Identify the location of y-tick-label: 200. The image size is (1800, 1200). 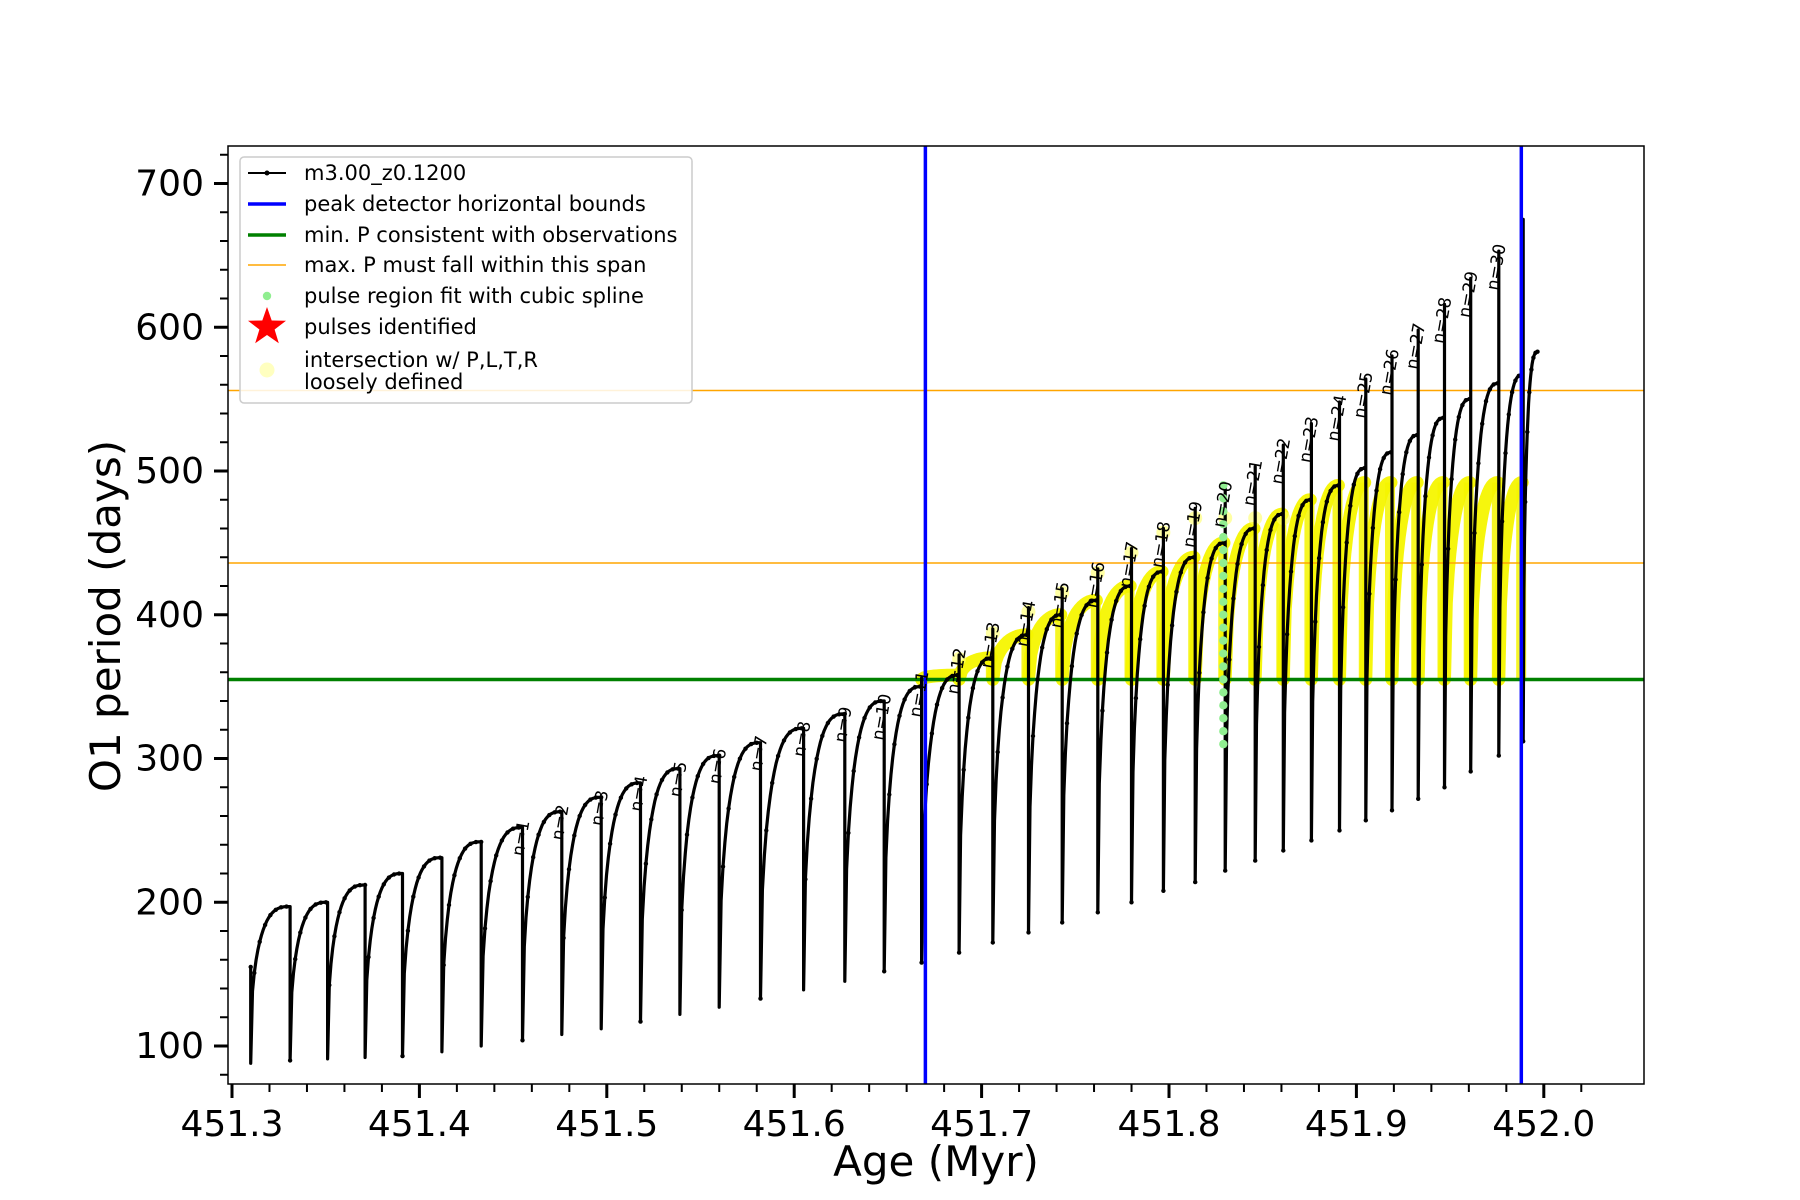
(169, 902).